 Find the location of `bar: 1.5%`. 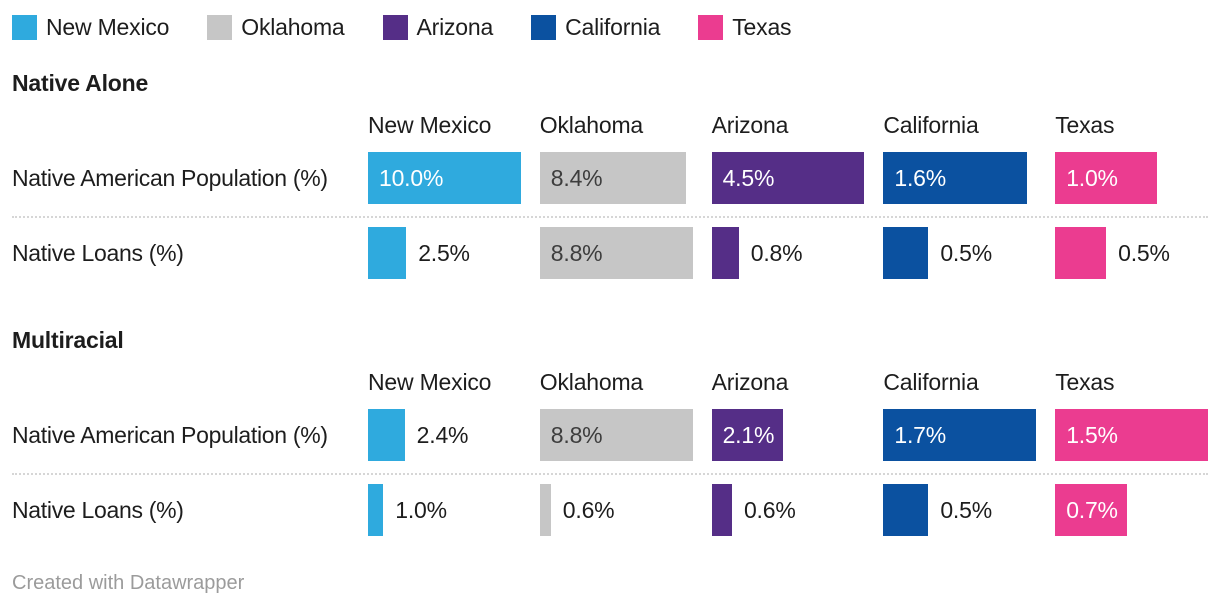

bar: 1.5% is located at coordinates (1131, 435).